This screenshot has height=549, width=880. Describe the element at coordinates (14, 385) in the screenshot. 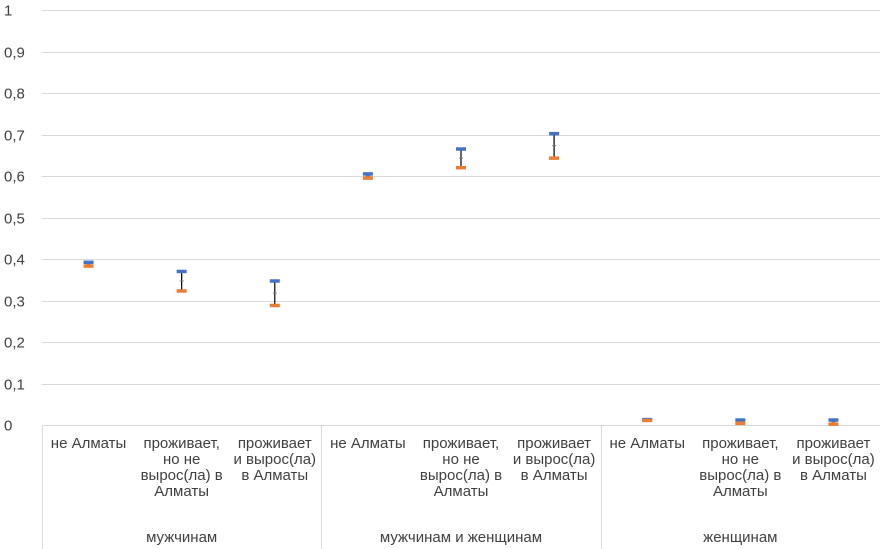

I see `y-tick-label: 0,1` at that location.